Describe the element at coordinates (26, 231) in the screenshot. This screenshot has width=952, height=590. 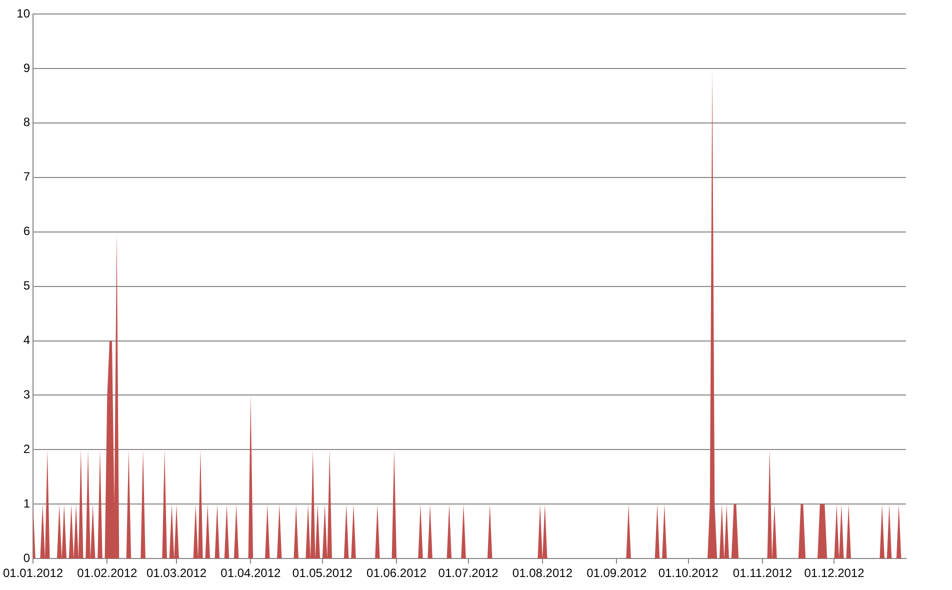
I see `y-tick-label: 6` at that location.